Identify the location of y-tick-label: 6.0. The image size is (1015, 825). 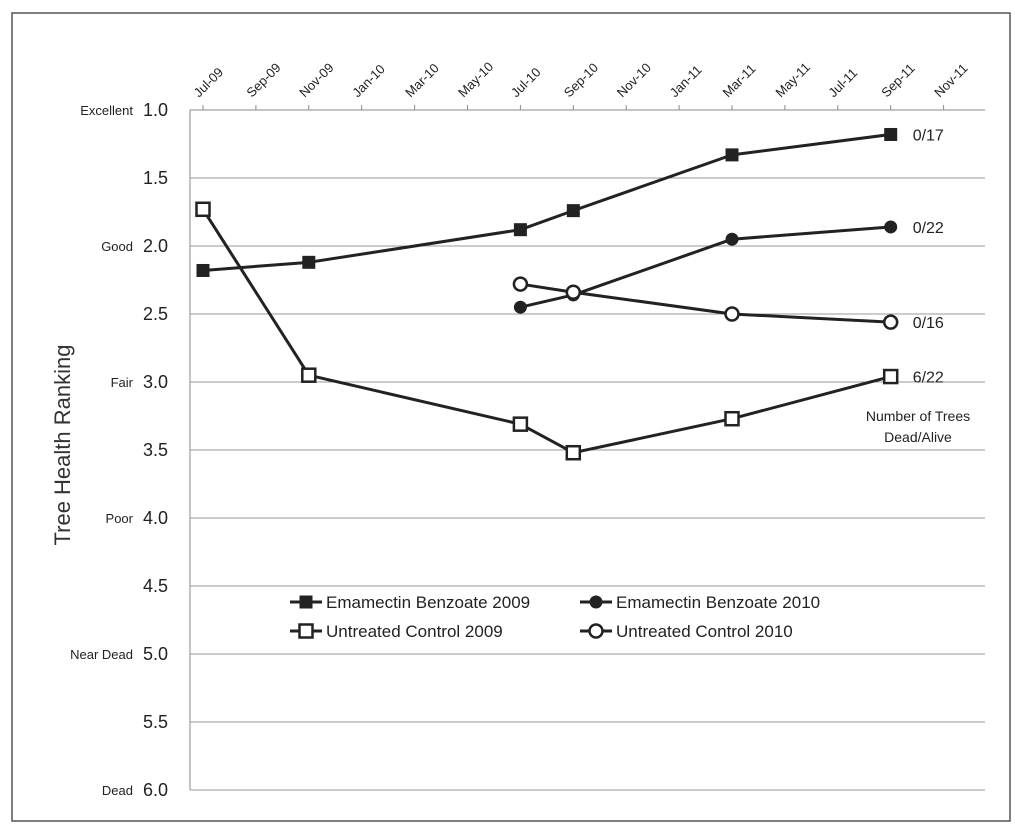
(155, 790).